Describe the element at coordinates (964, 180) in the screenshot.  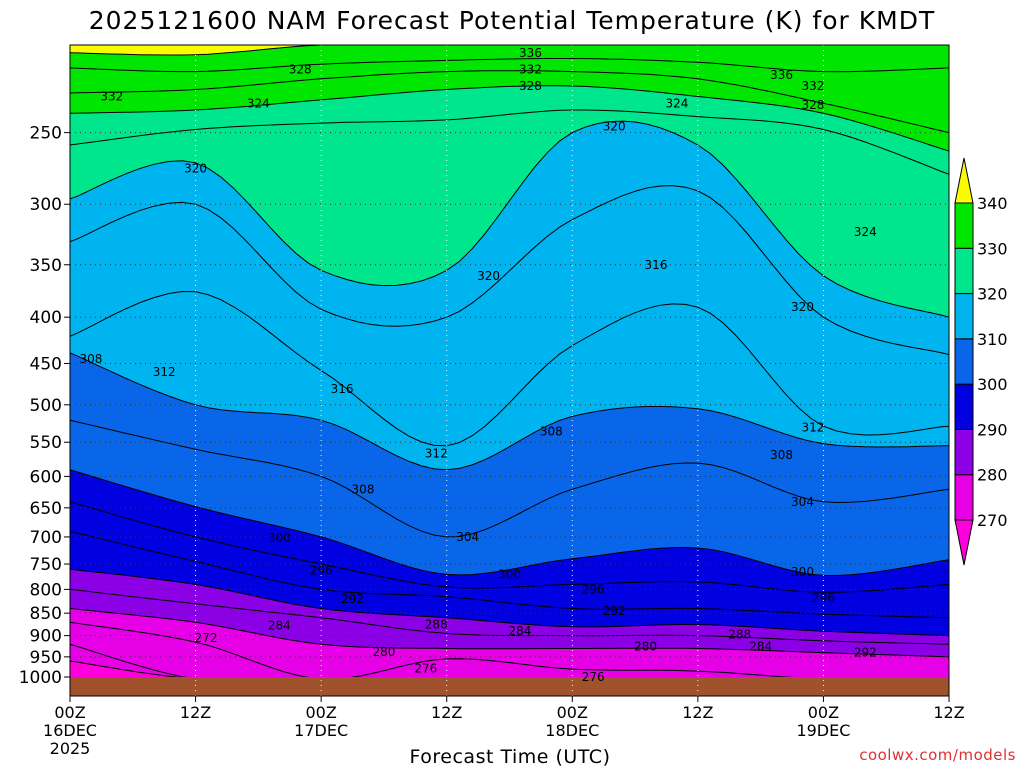
I see `colorbar-arrow-top` at that location.